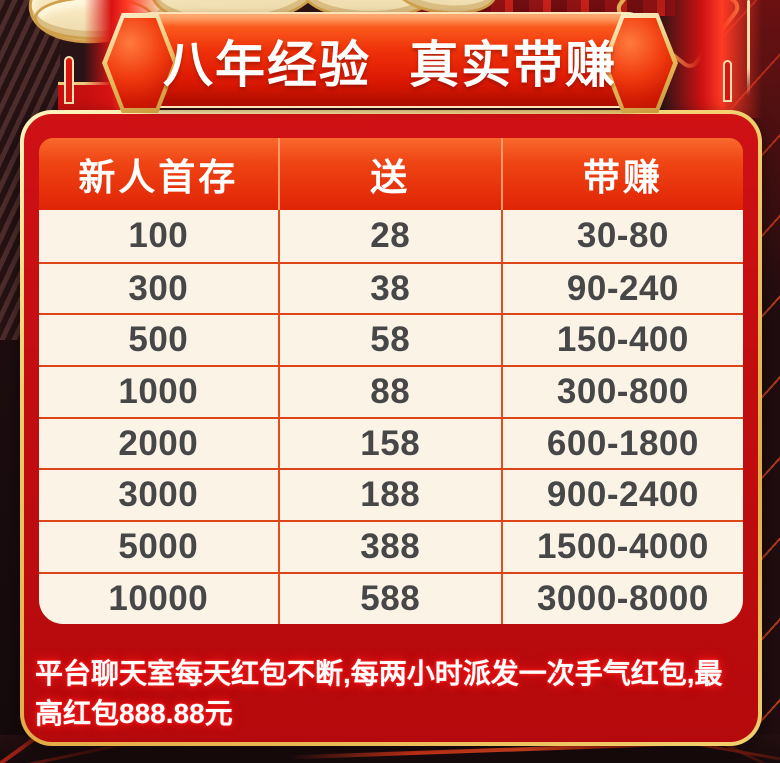  What do you see at coordinates (621, 443) in the screenshot?
I see `cell-earn: 600-1800` at bounding box center [621, 443].